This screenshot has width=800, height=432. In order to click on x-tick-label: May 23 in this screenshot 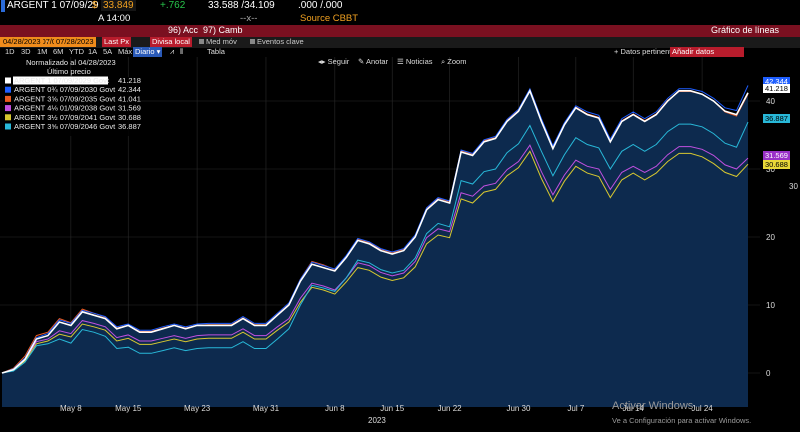, I will do `click(197, 408)`.